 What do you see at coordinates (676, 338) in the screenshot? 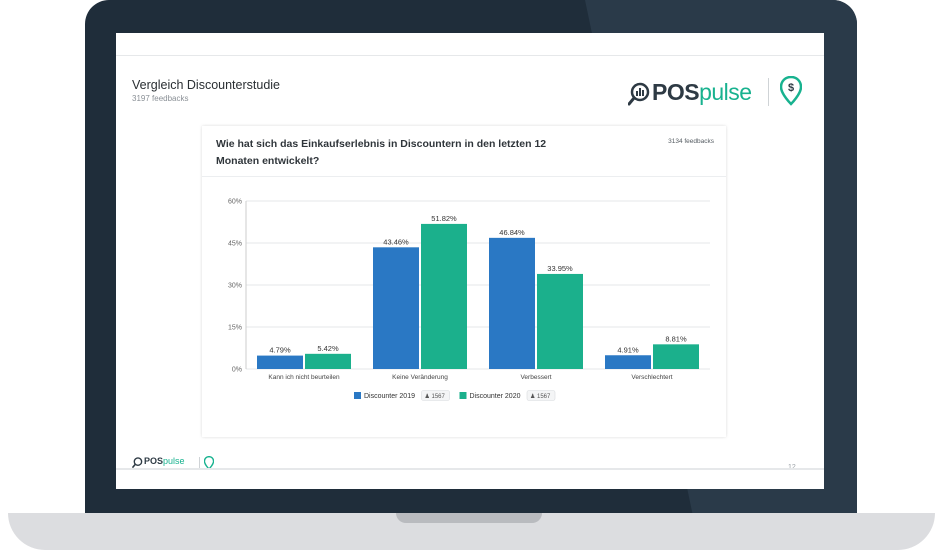
I see `data-label: 8.81%` at bounding box center [676, 338].